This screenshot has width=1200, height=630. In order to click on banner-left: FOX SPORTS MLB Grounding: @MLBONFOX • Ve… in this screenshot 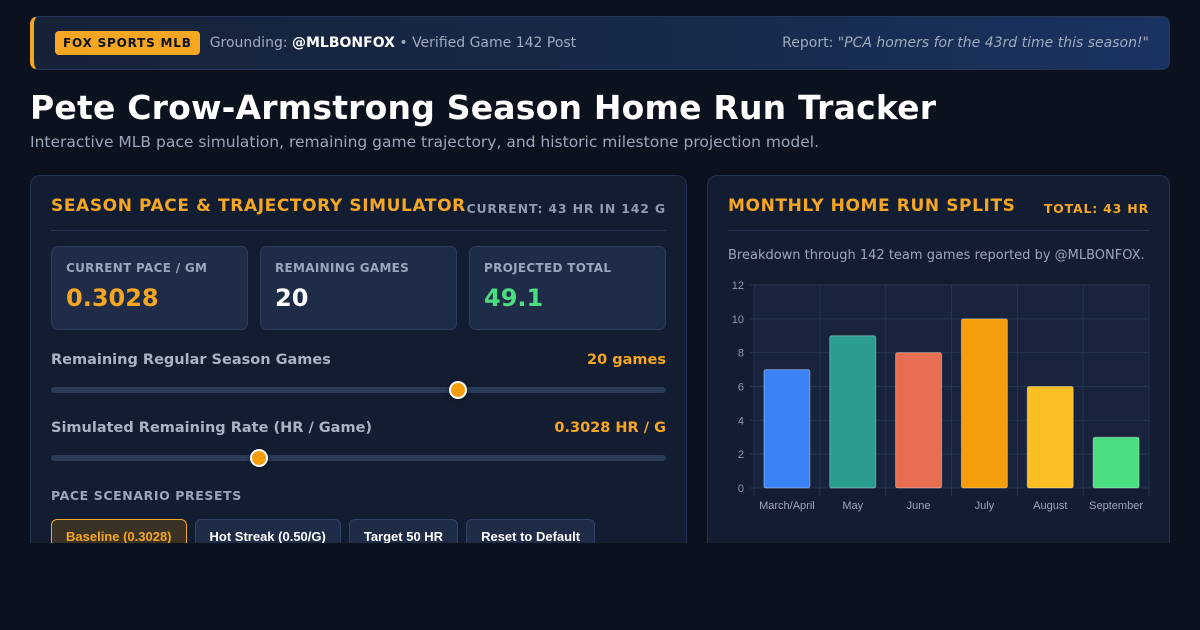, I will do `click(315, 43)`.